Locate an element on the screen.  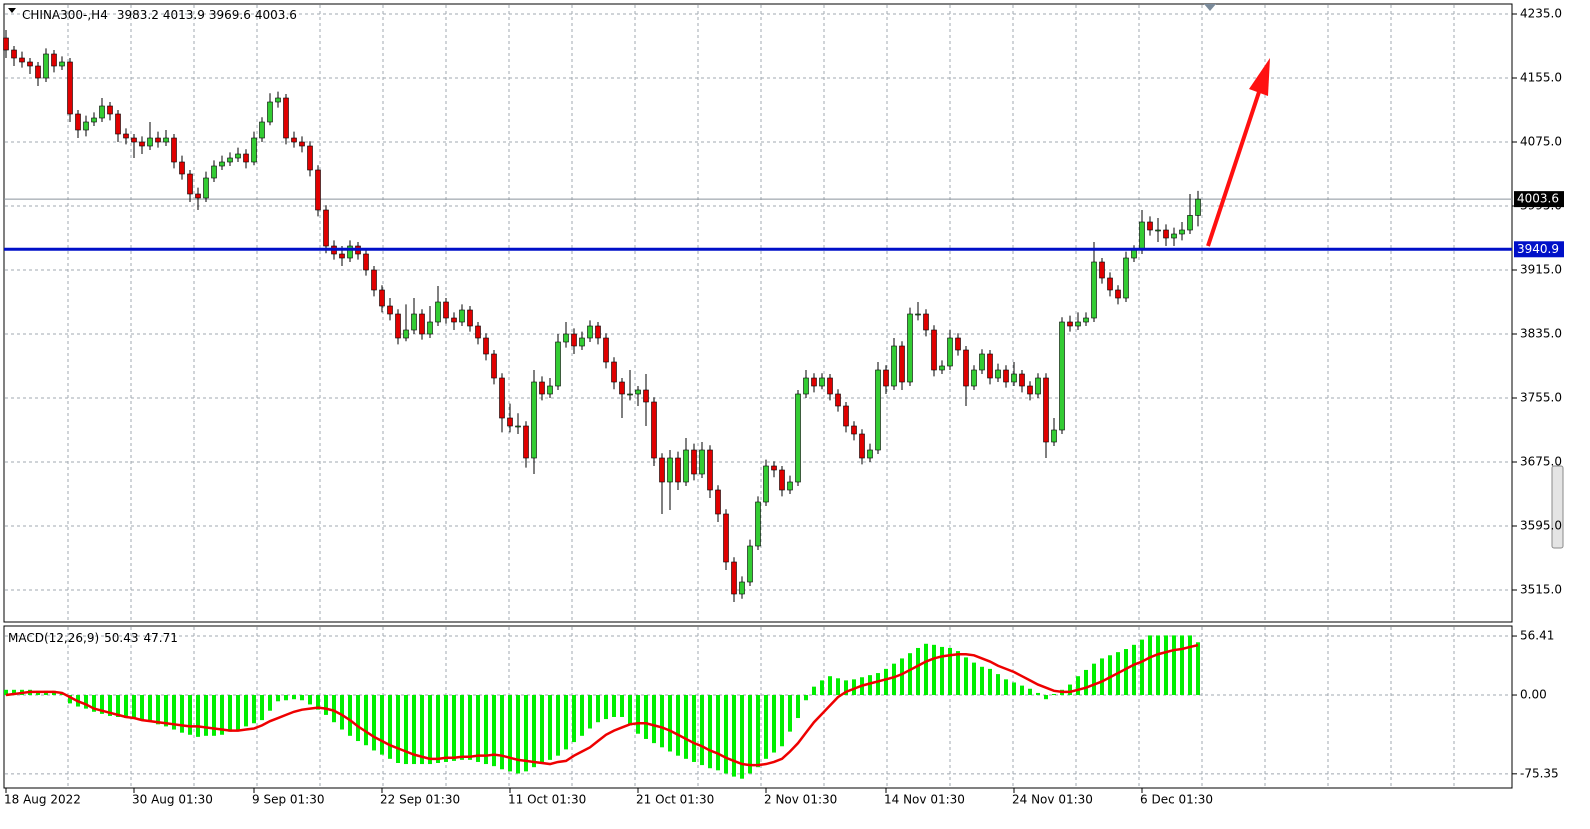
x-tick-label: 24 Nov 01:30 is located at coordinates (1052, 800).